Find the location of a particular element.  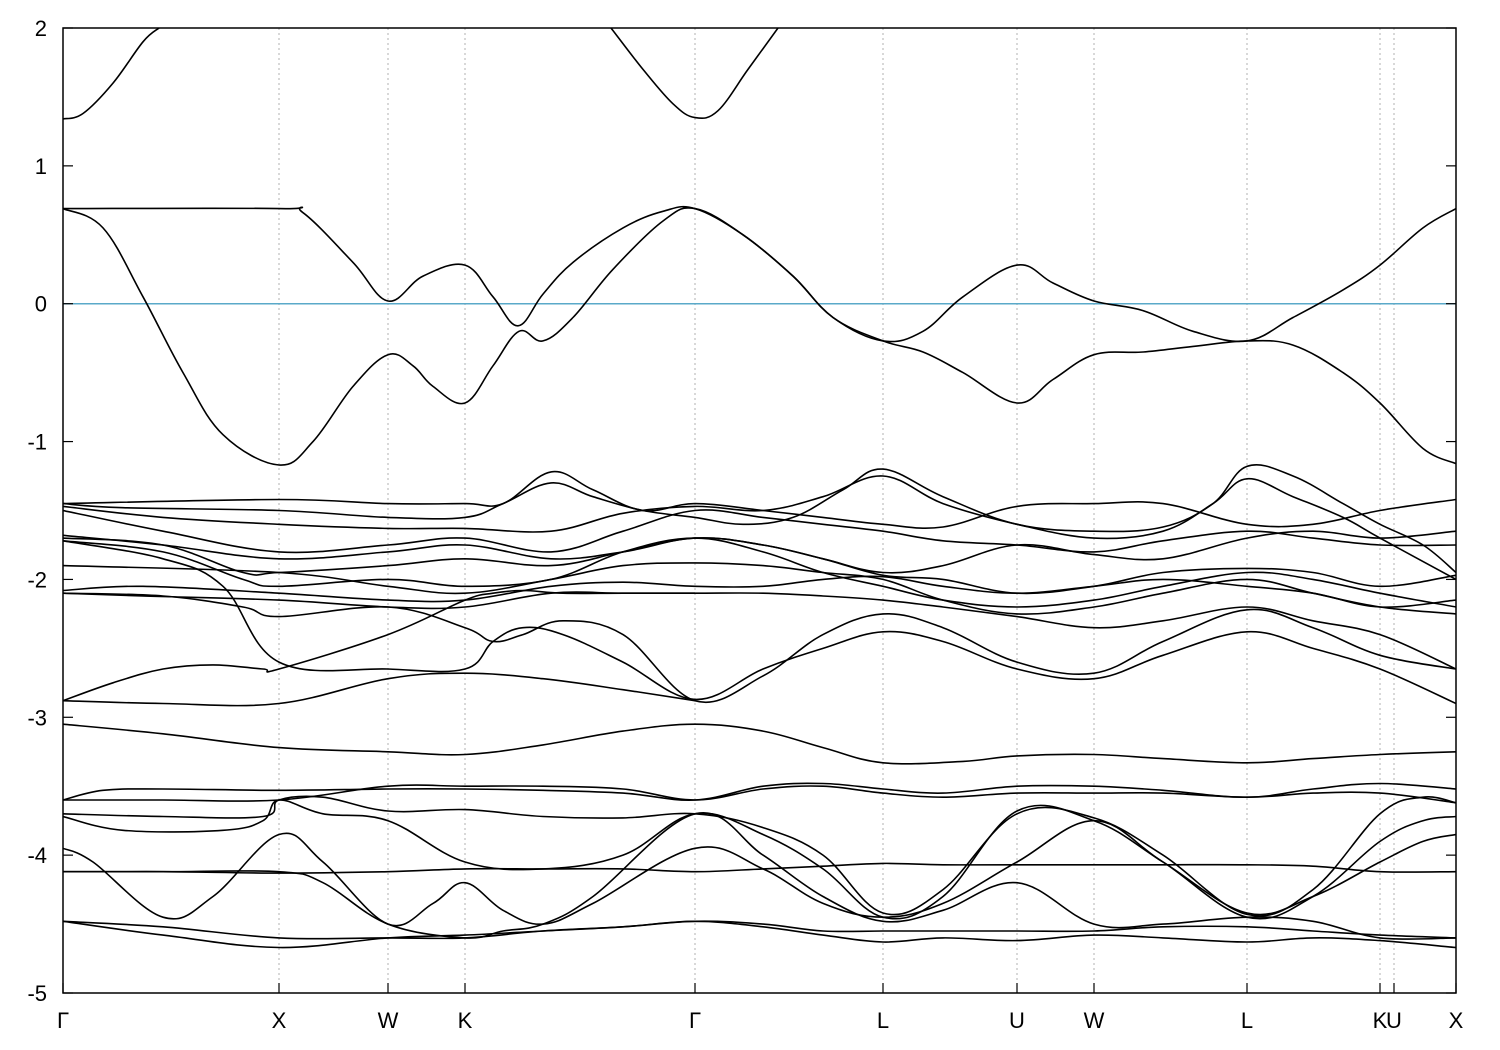

y-tick-label: -2 is located at coordinates (37, 579).